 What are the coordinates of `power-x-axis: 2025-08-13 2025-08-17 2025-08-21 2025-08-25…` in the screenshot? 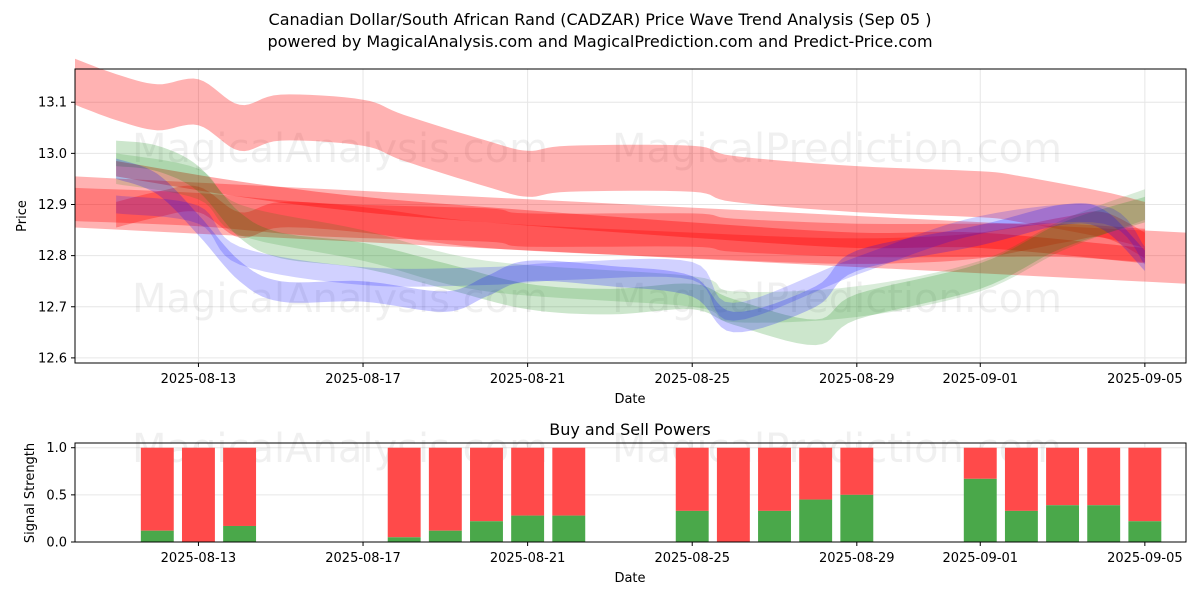 It's located at (672, 554).